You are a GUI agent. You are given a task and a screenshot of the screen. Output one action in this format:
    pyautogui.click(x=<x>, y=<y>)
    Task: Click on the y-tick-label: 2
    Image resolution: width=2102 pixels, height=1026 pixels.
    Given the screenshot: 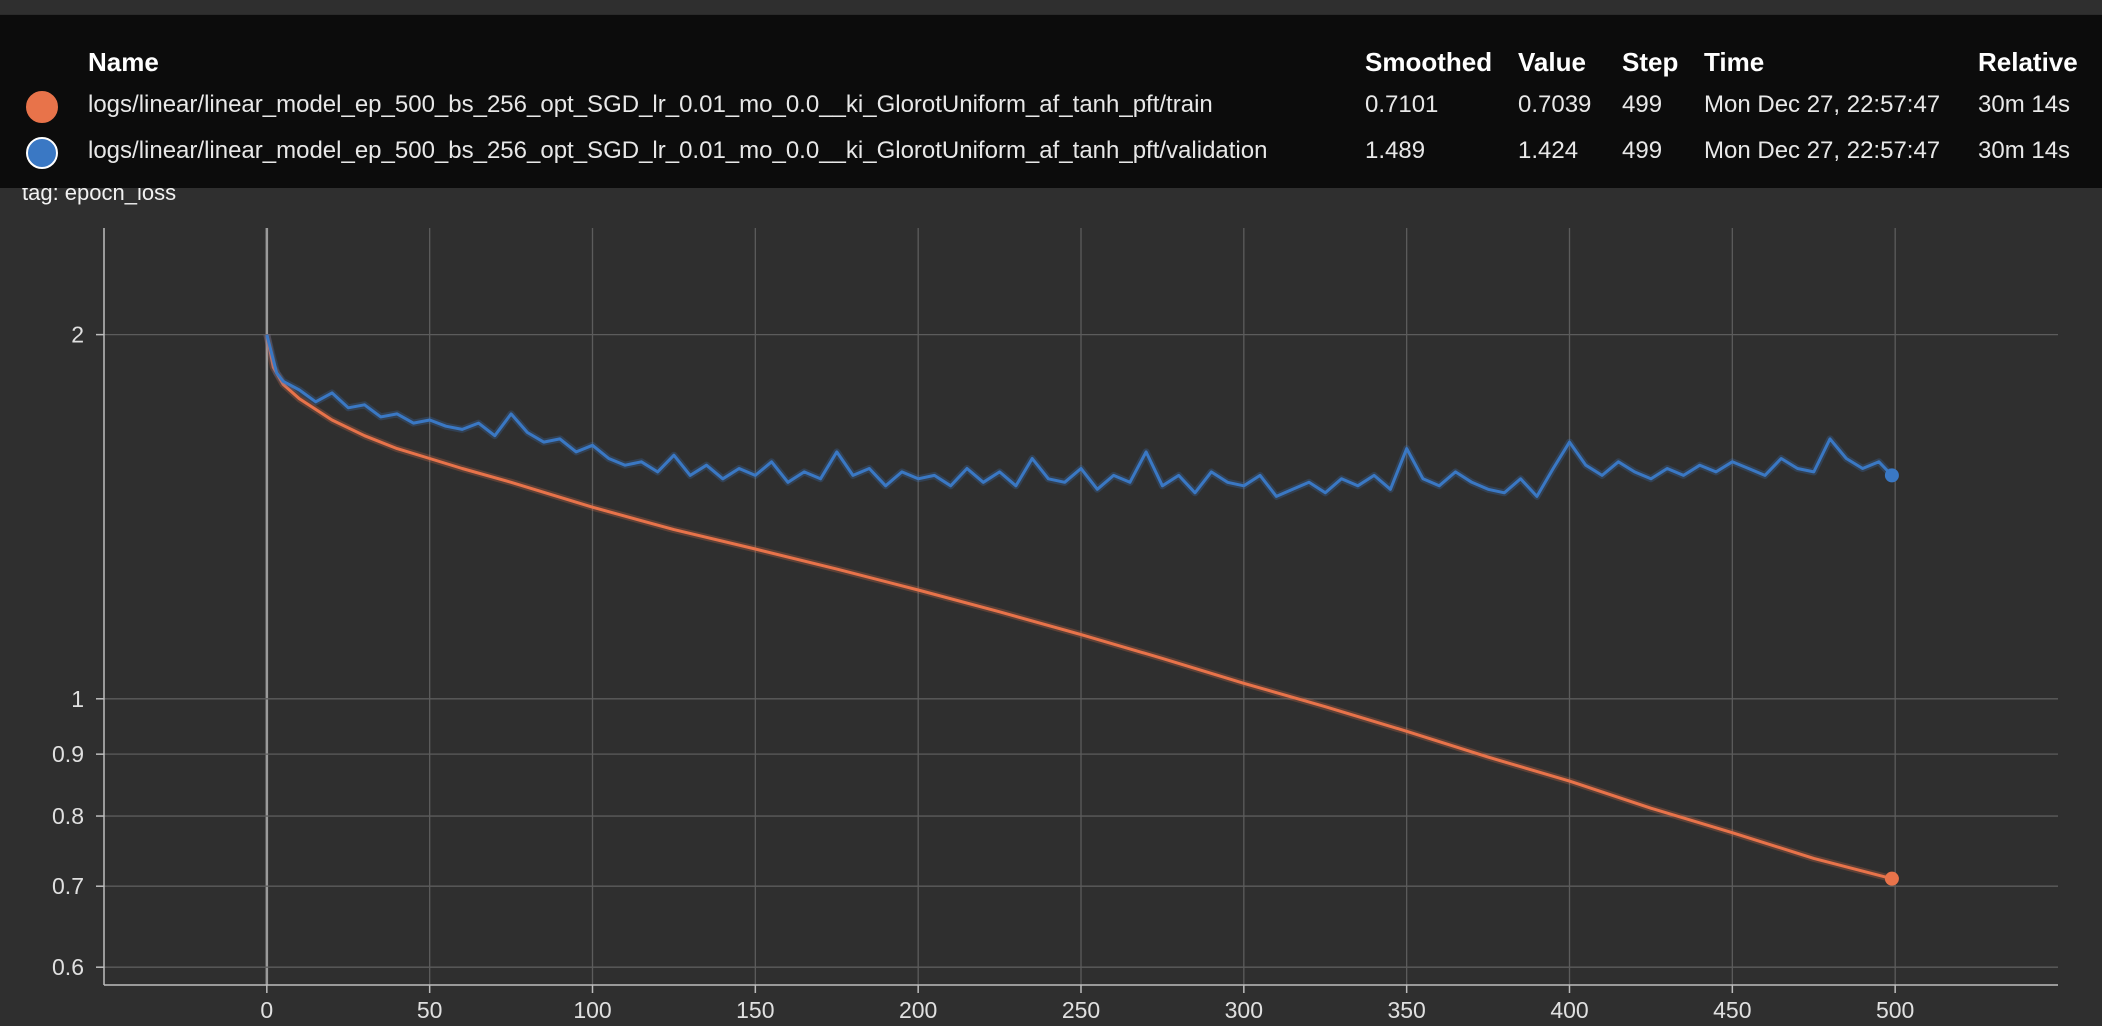 What is the action you would take?
    pyautogui.click(x=77, y=335)
    